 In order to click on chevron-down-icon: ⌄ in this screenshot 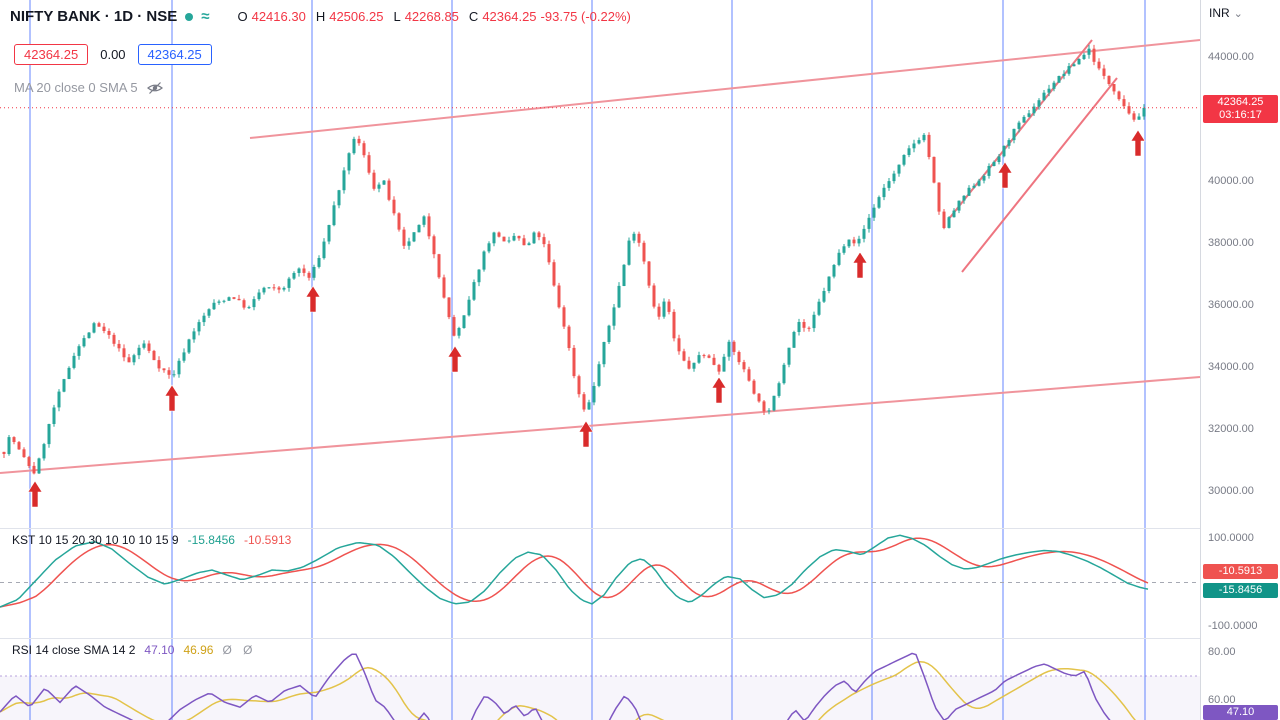, I will do `click(1238, 13)`.